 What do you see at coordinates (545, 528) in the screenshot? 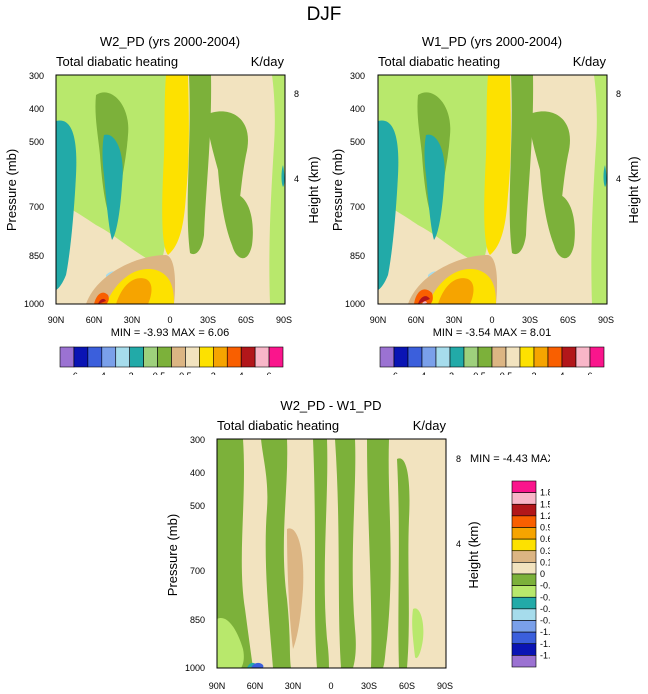
I see `colorbar-label: 0.9` at bounding box center [545, 528].